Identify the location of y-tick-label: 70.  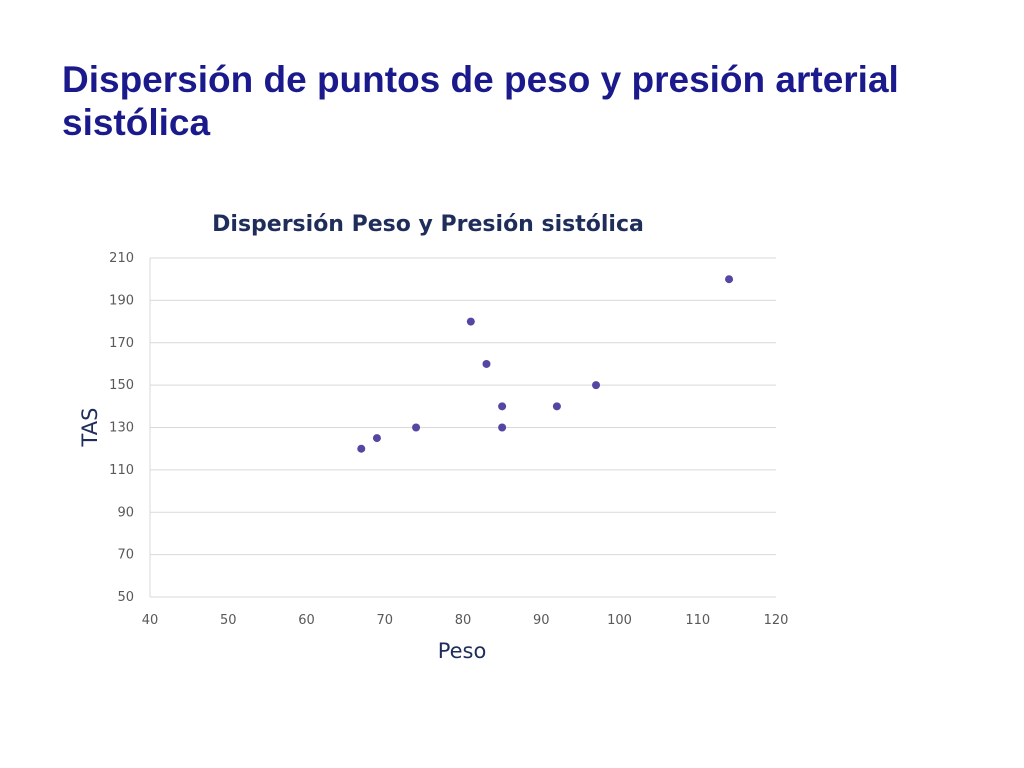
(125, 555).